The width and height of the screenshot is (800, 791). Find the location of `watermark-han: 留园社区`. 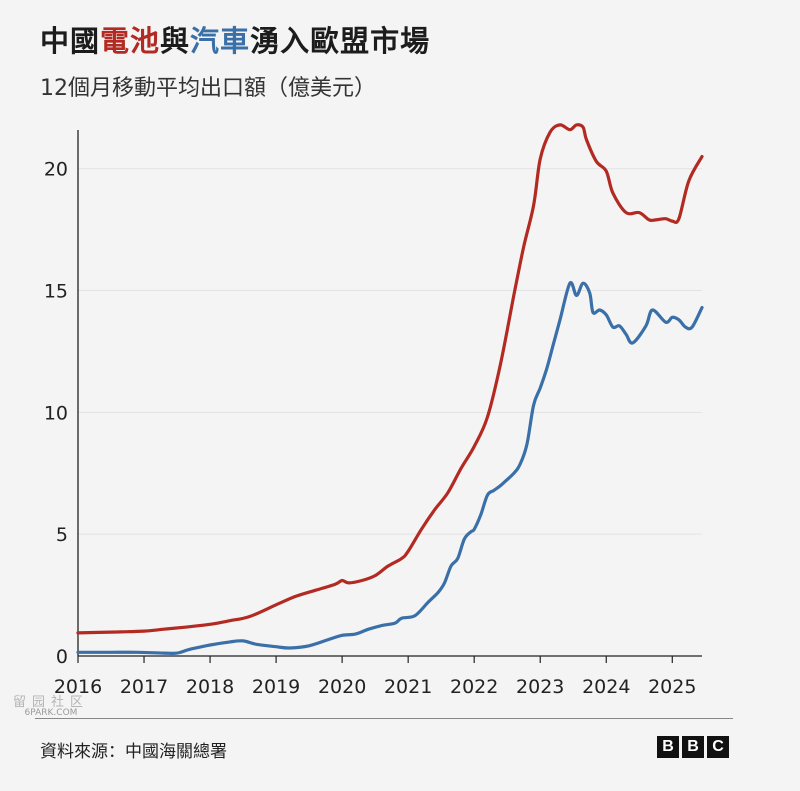

watermark-han: 留园社区 is located at coordinates (50, 702).